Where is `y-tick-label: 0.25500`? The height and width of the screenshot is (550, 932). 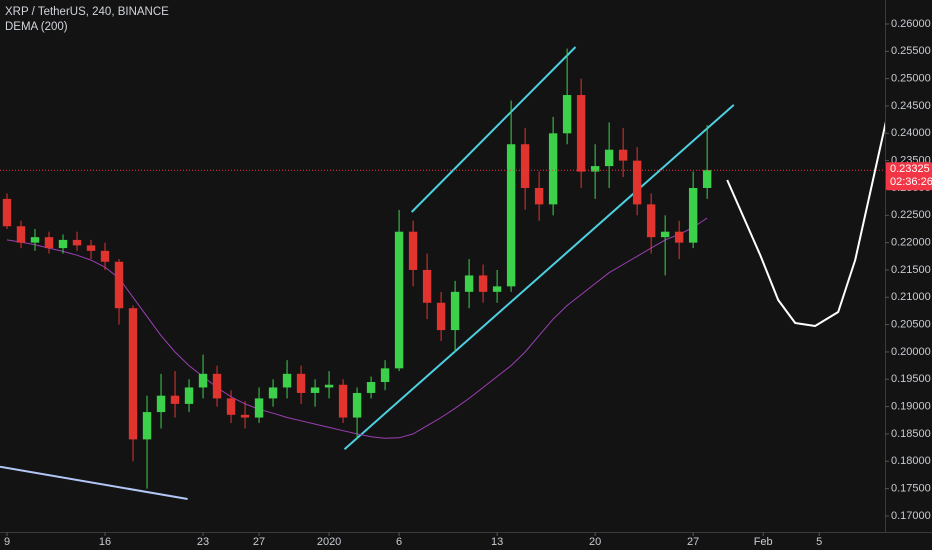 y-tick-label: 0.25500 is located at coordinates (911, 51).